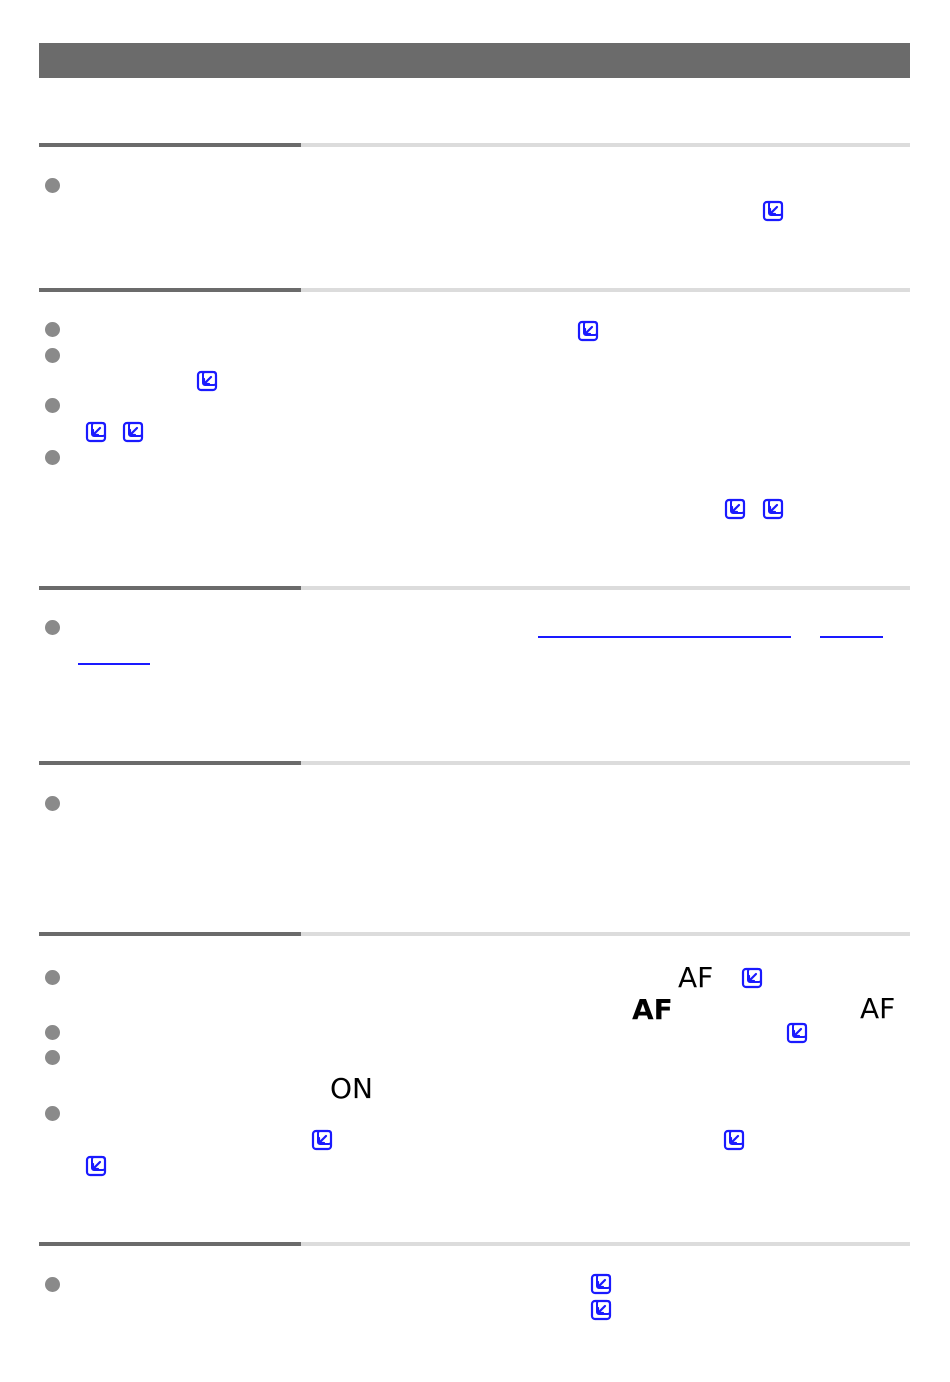  Describe the element at coordinates (652, 1009) in the screenshot. I see `af-mode-label-bold: AF` at that location.